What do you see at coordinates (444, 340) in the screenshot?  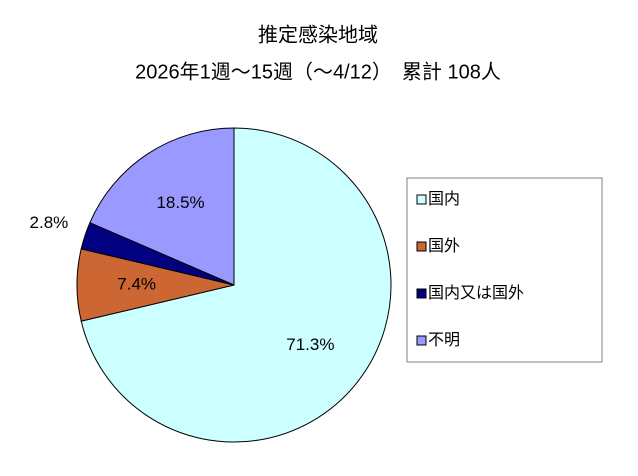 I see `legend-label: 不明` at bounding box center [444, 340].